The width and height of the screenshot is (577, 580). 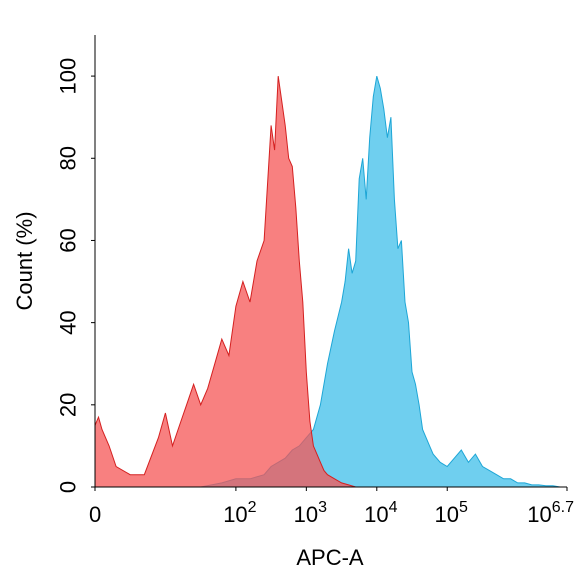 What do you see at coordinates (380, 513) in the screenshot?
I see `x-tick-label: 10⁴` at bounding box center [380, 513].